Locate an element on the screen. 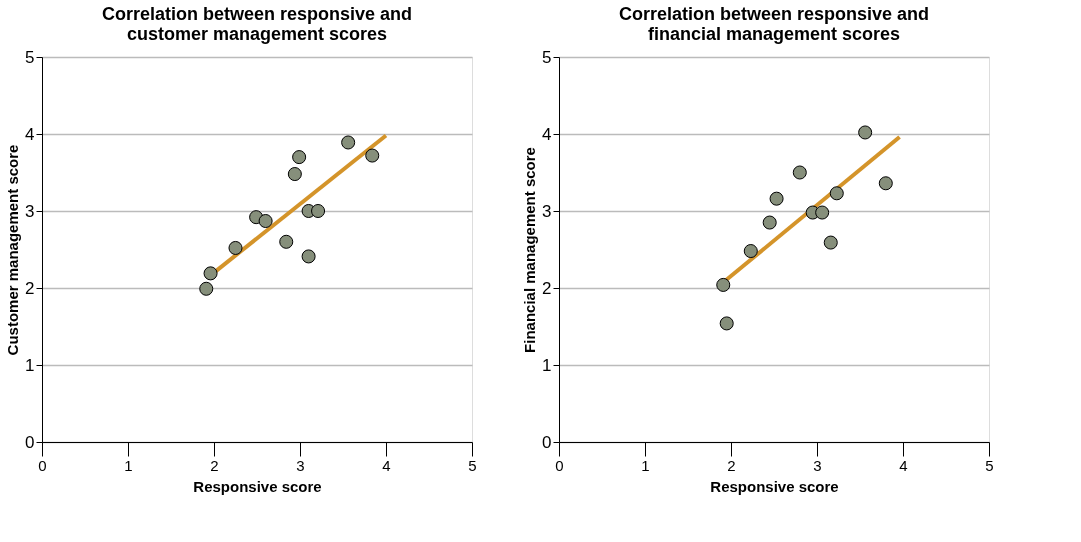 The image size is (1081, 542). y-axis-title: Financial management score is located at coordinates (530, 250).